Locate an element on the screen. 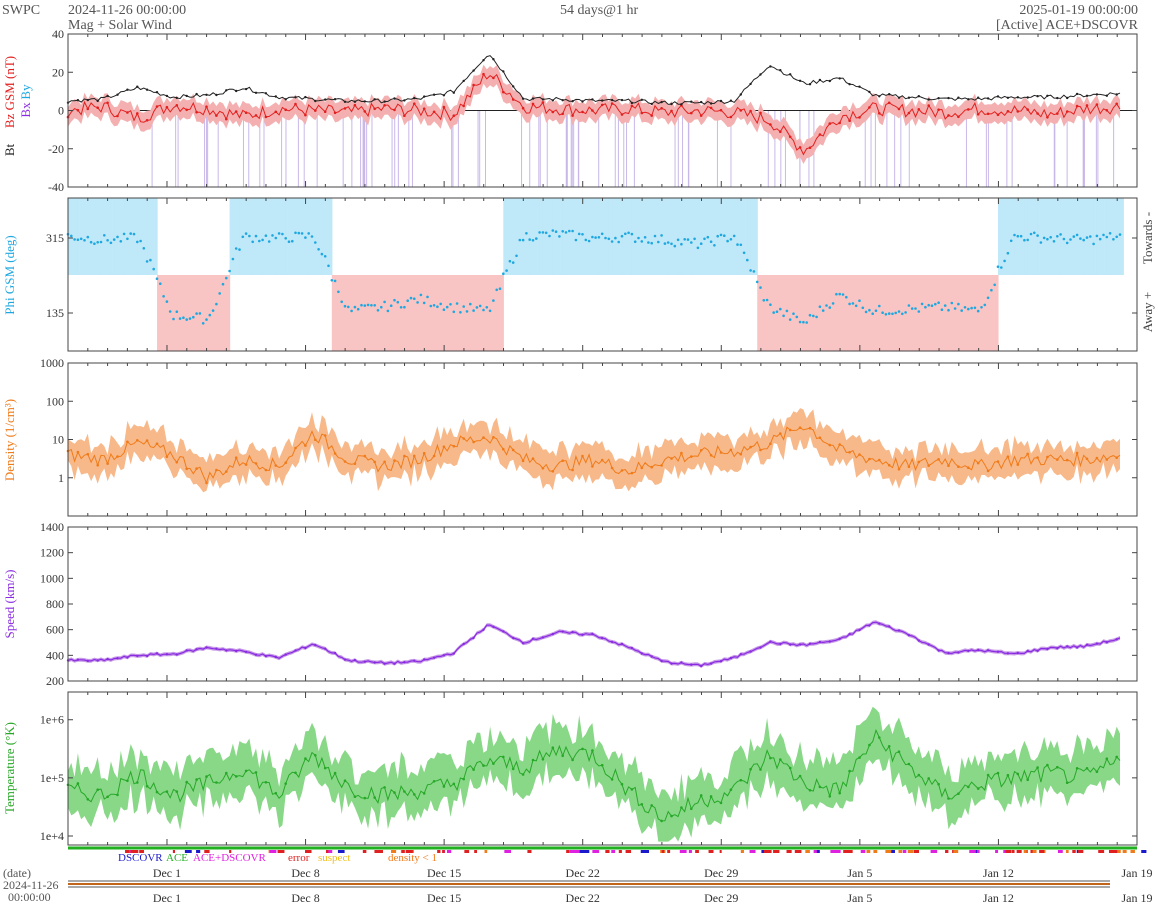 Image resolution: width=1158 pixels, height=905 pixels. date-tick-label-top: Dec 8 is located at coordinates (305, 873).